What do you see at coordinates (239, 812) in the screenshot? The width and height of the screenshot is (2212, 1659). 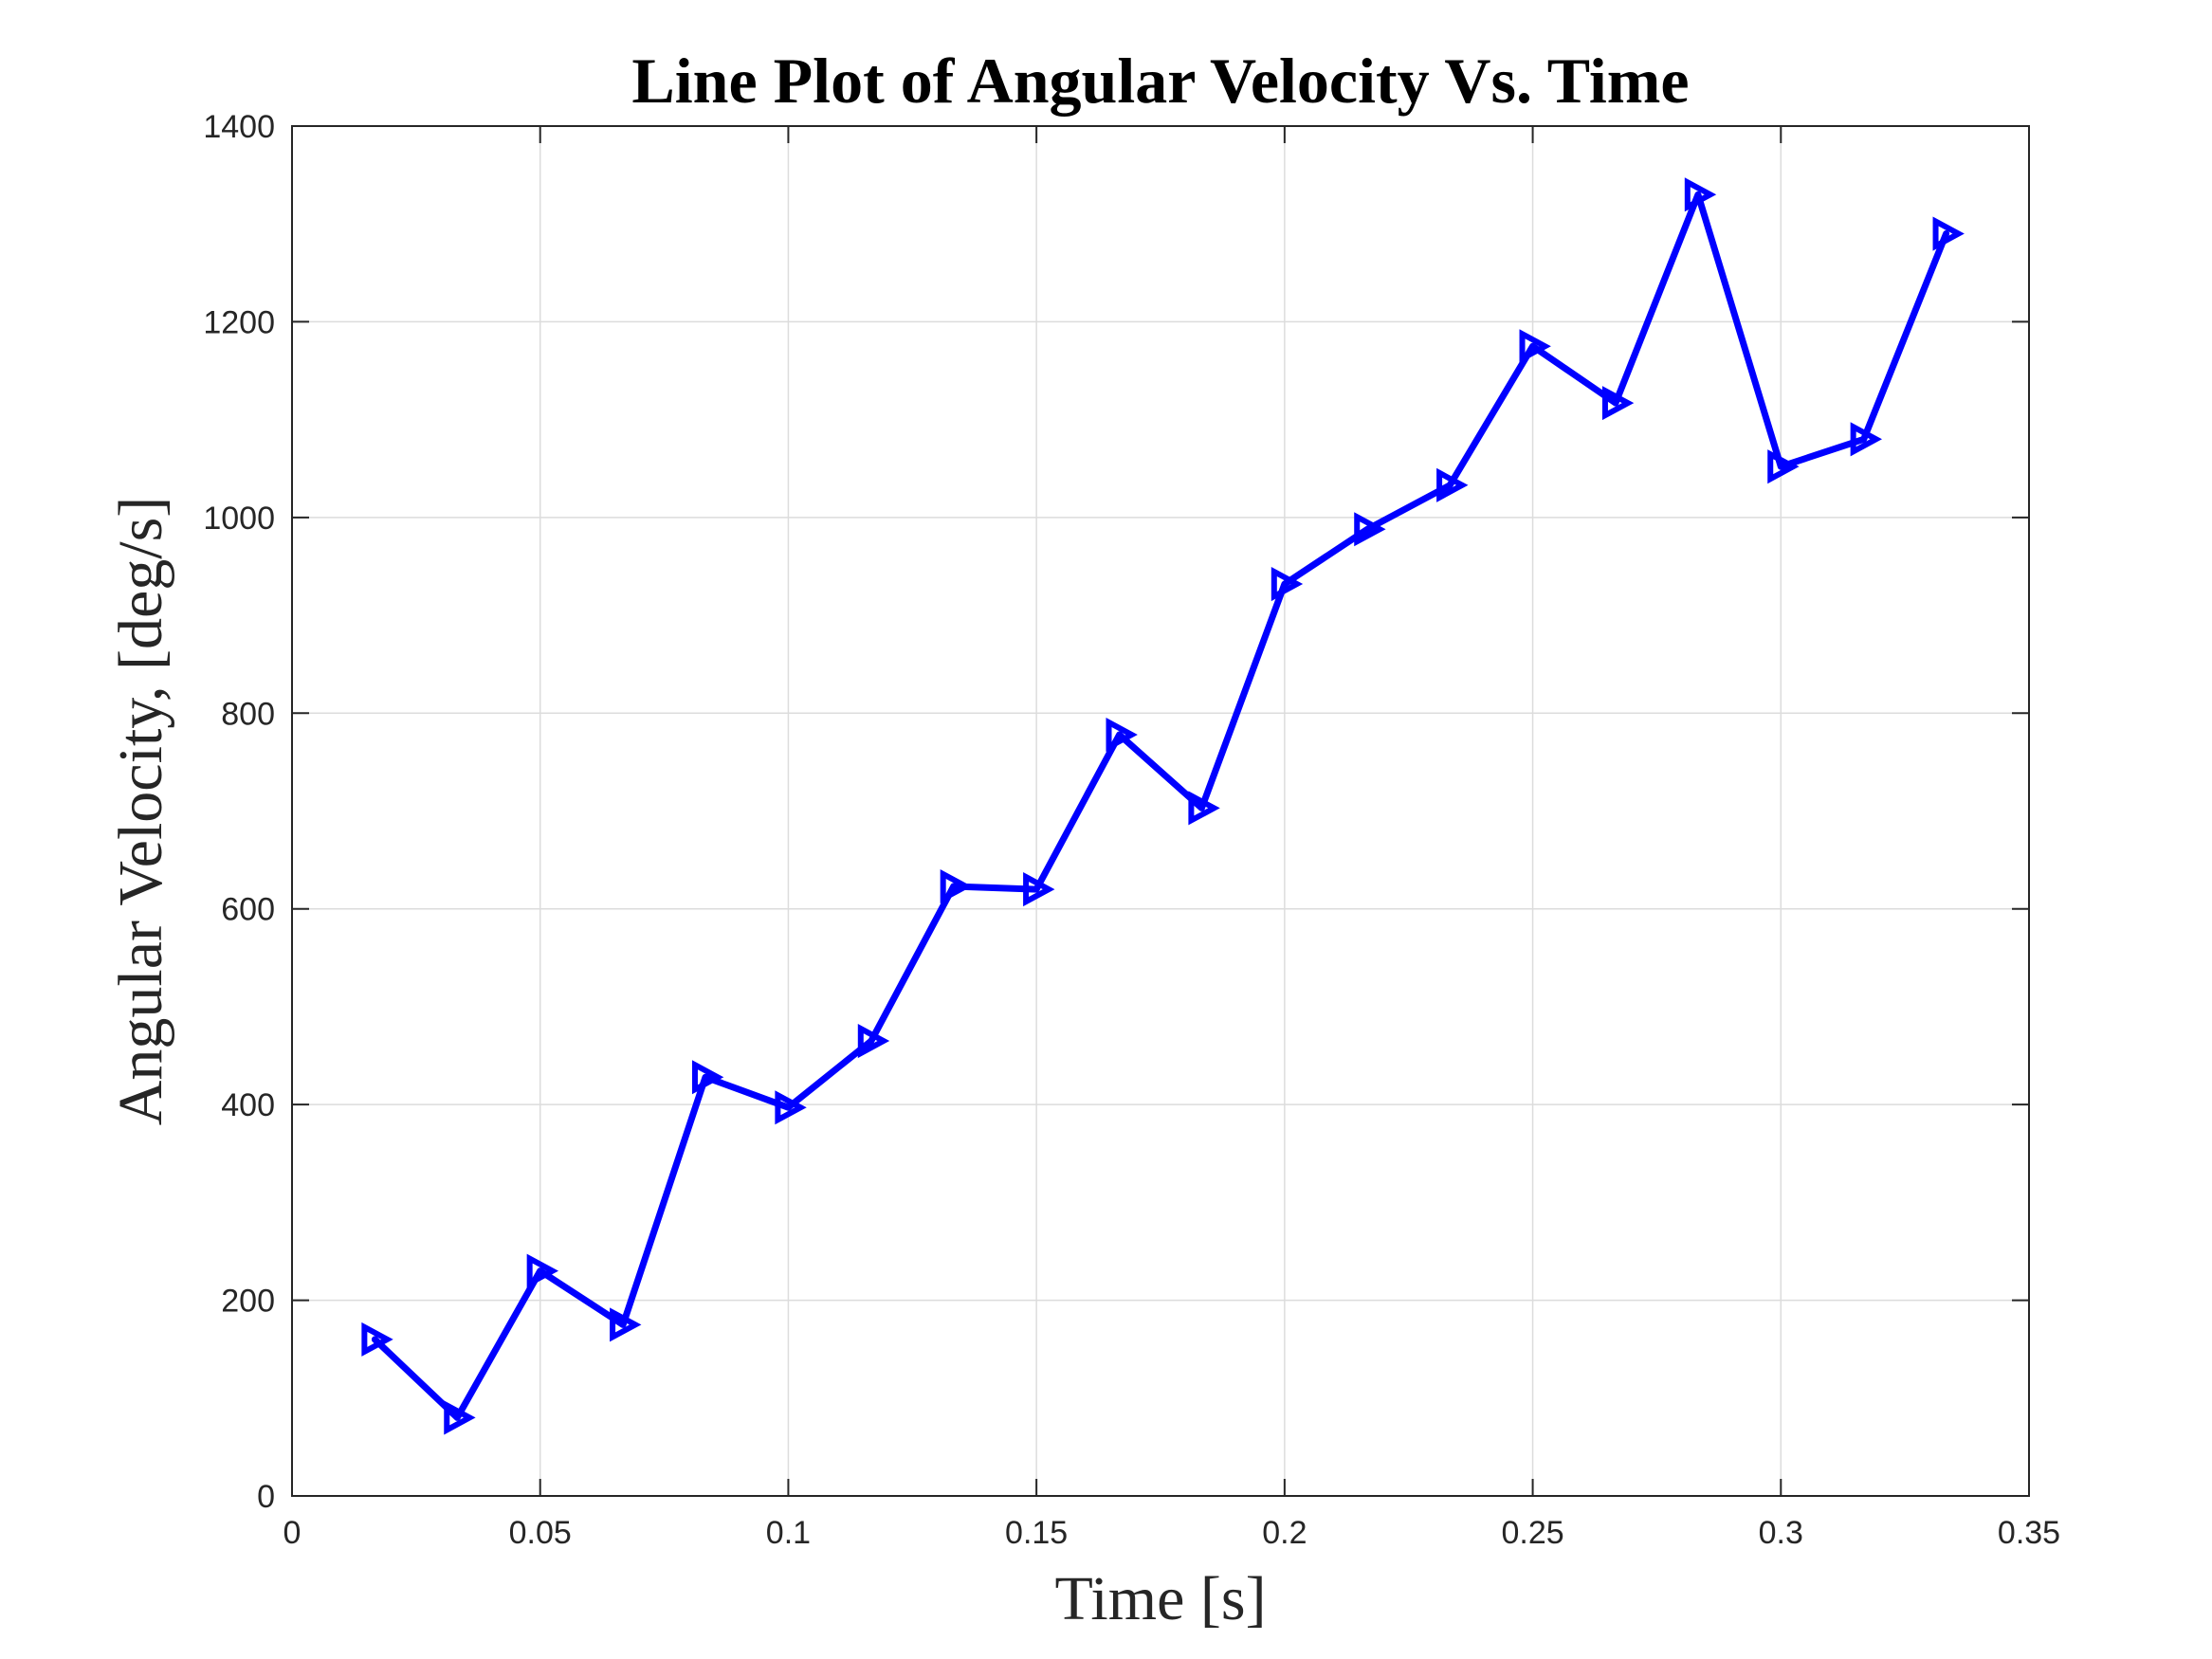 I see `y-axis-tick-labels: 0 200 400 600 800 1000 1200 1400` at bounding box center [239, 812].